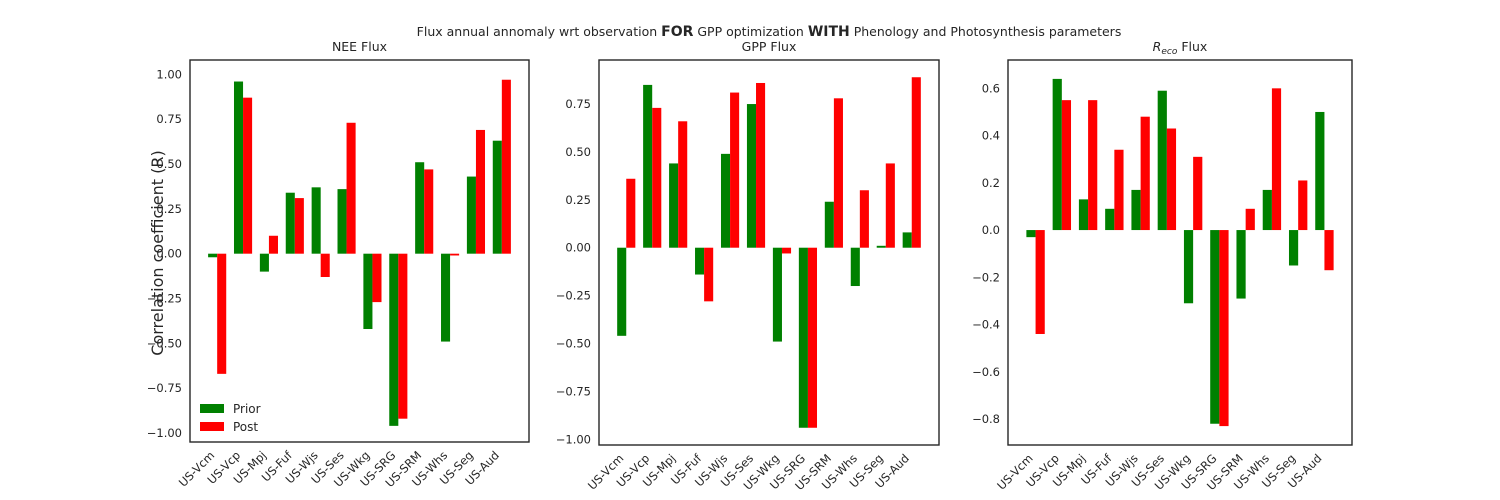 The height and width of the screenshot is (500, 1500). What do you see at coordinates (359, 46) in the screenshot?
I see `panel-title: NEE Flux` at bounding box center [359, 46].